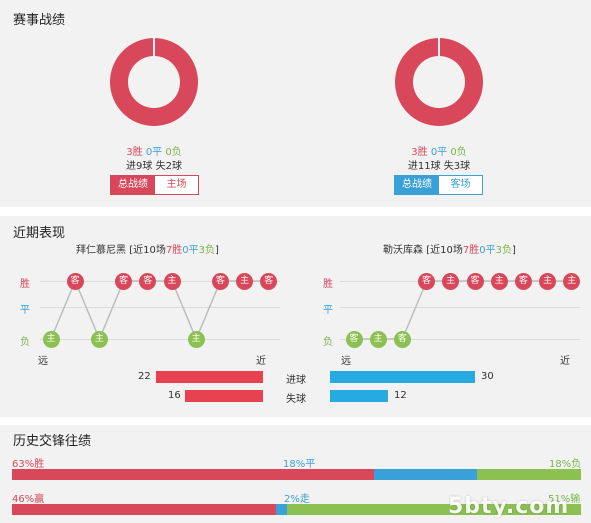 The height and width of the screenshot is (523, 591). Describe the element at coordinates (346, 361) in the screenshot. I see `away-axis-far: 远` at that location.